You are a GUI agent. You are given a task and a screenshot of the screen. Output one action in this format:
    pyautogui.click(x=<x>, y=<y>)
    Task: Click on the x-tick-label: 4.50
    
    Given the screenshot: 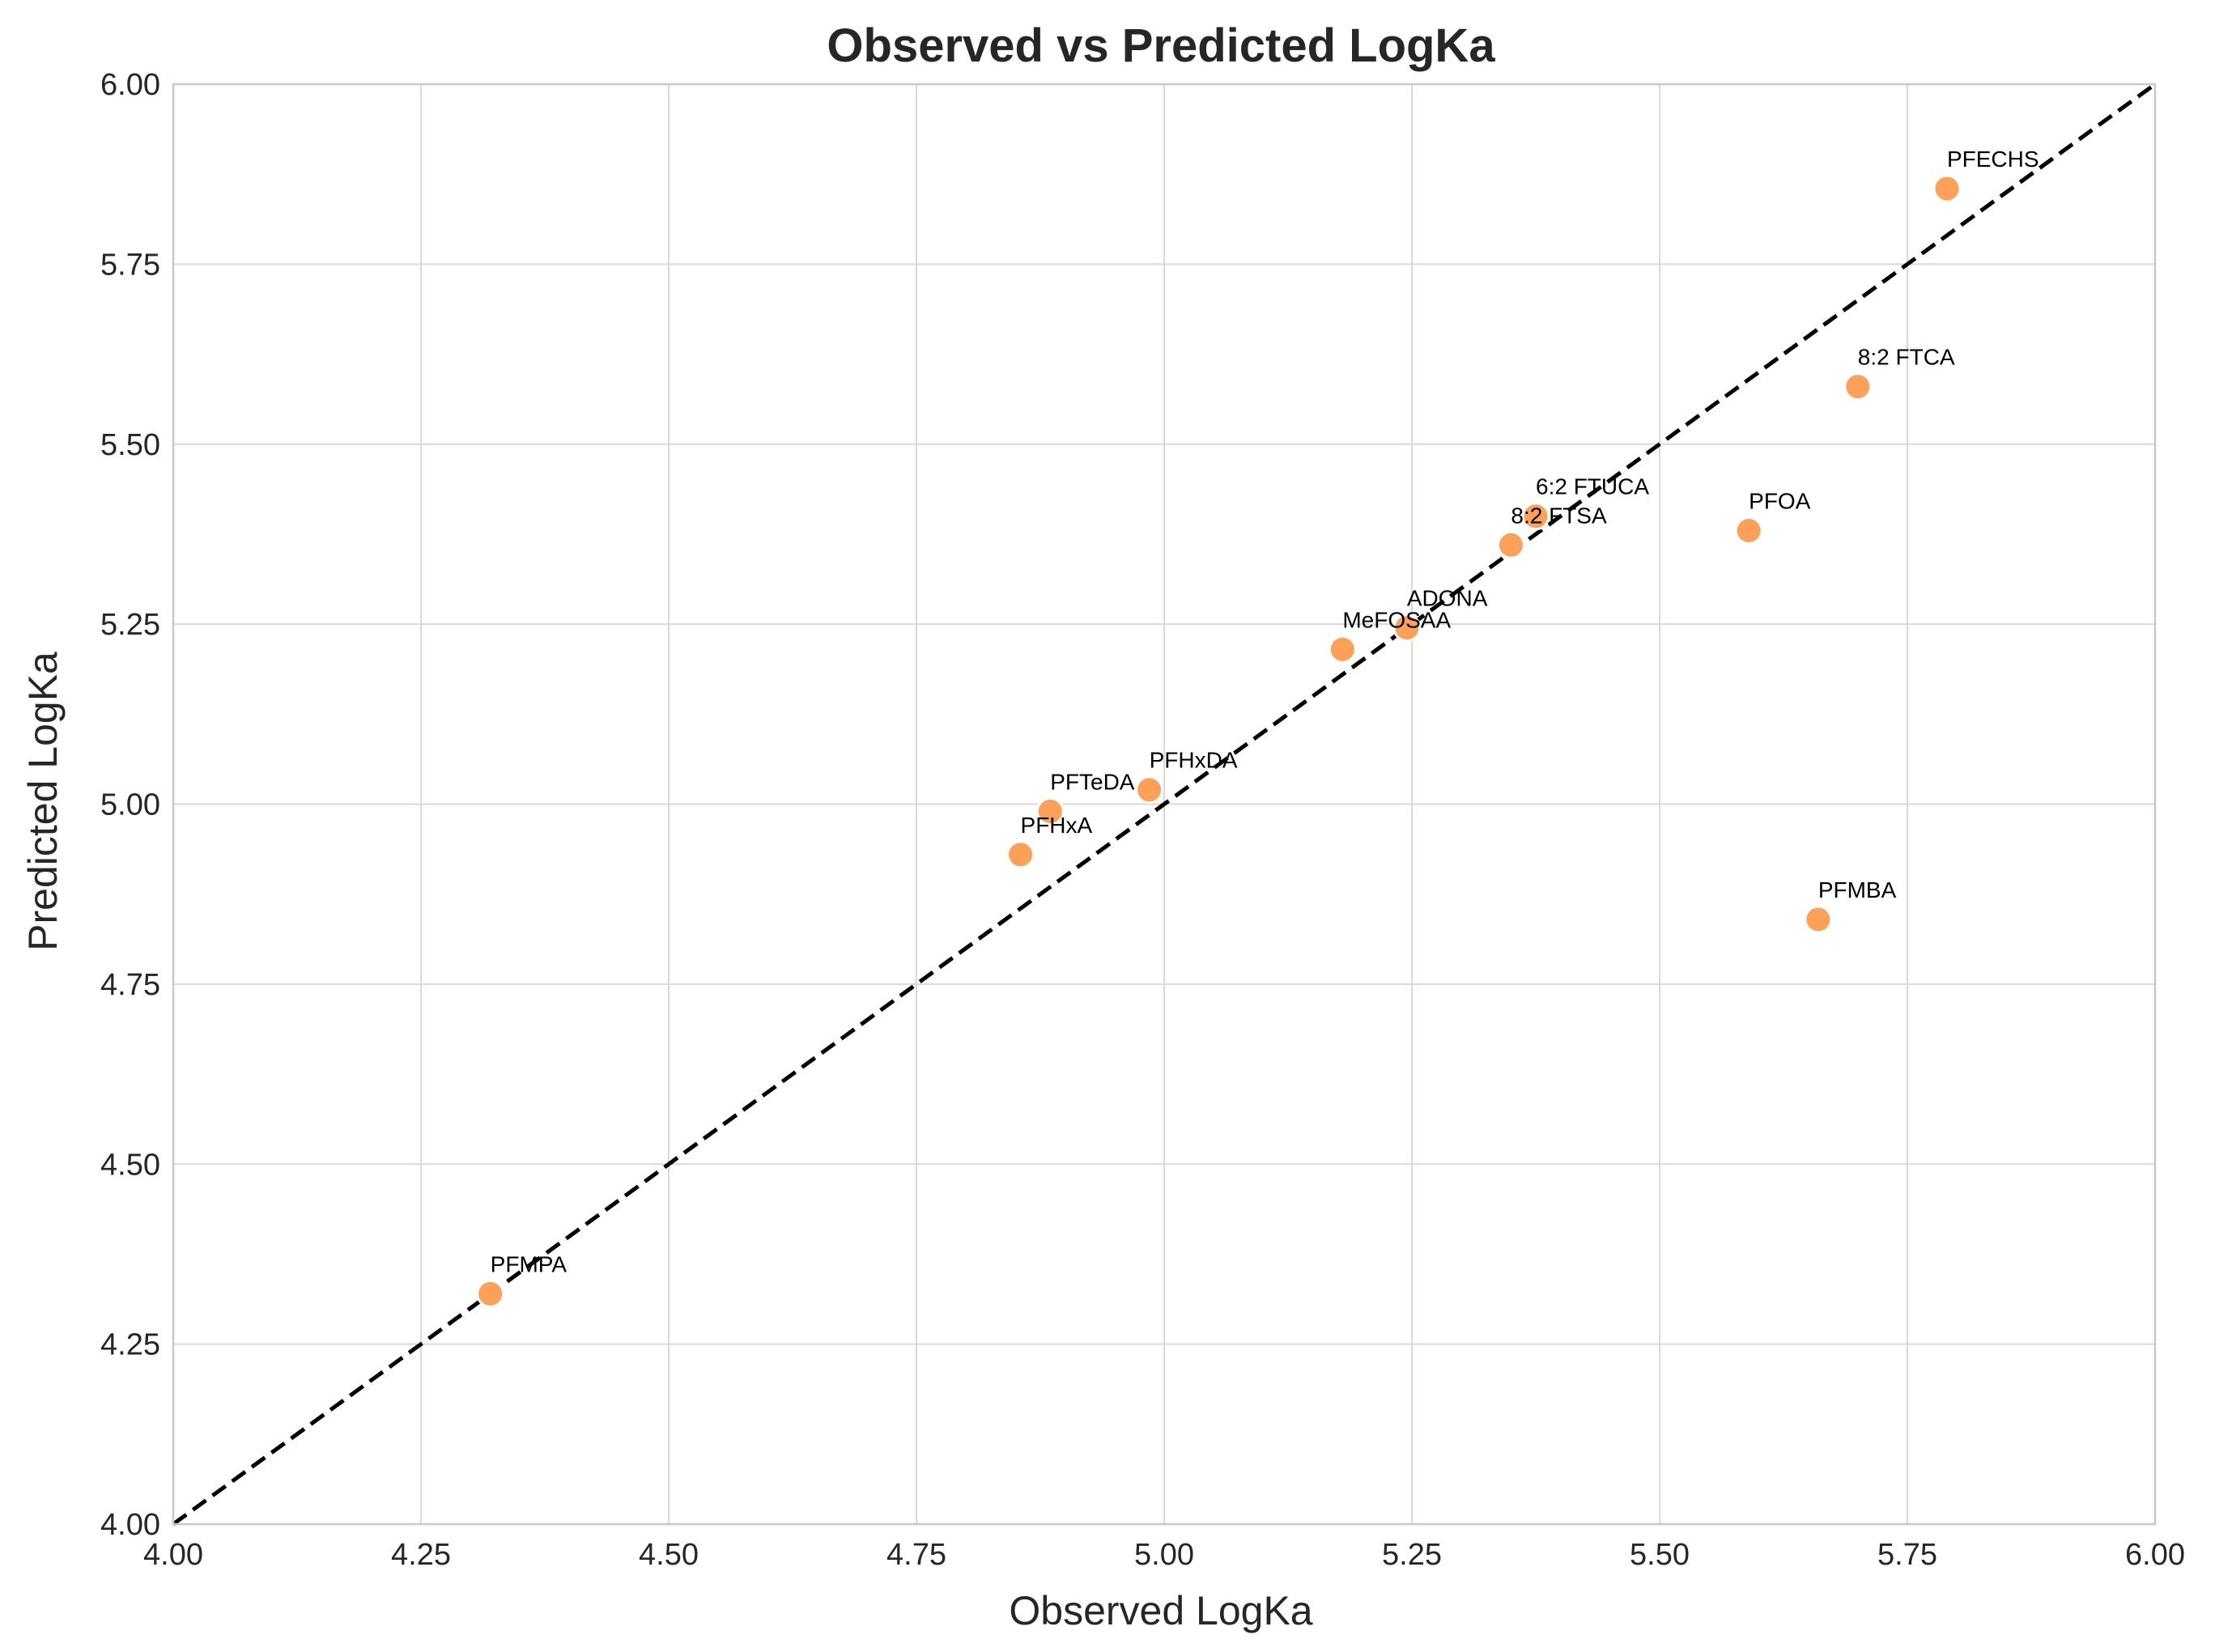 What is the action you would take?
    pyautogui.click(x=669, y=1555)
    